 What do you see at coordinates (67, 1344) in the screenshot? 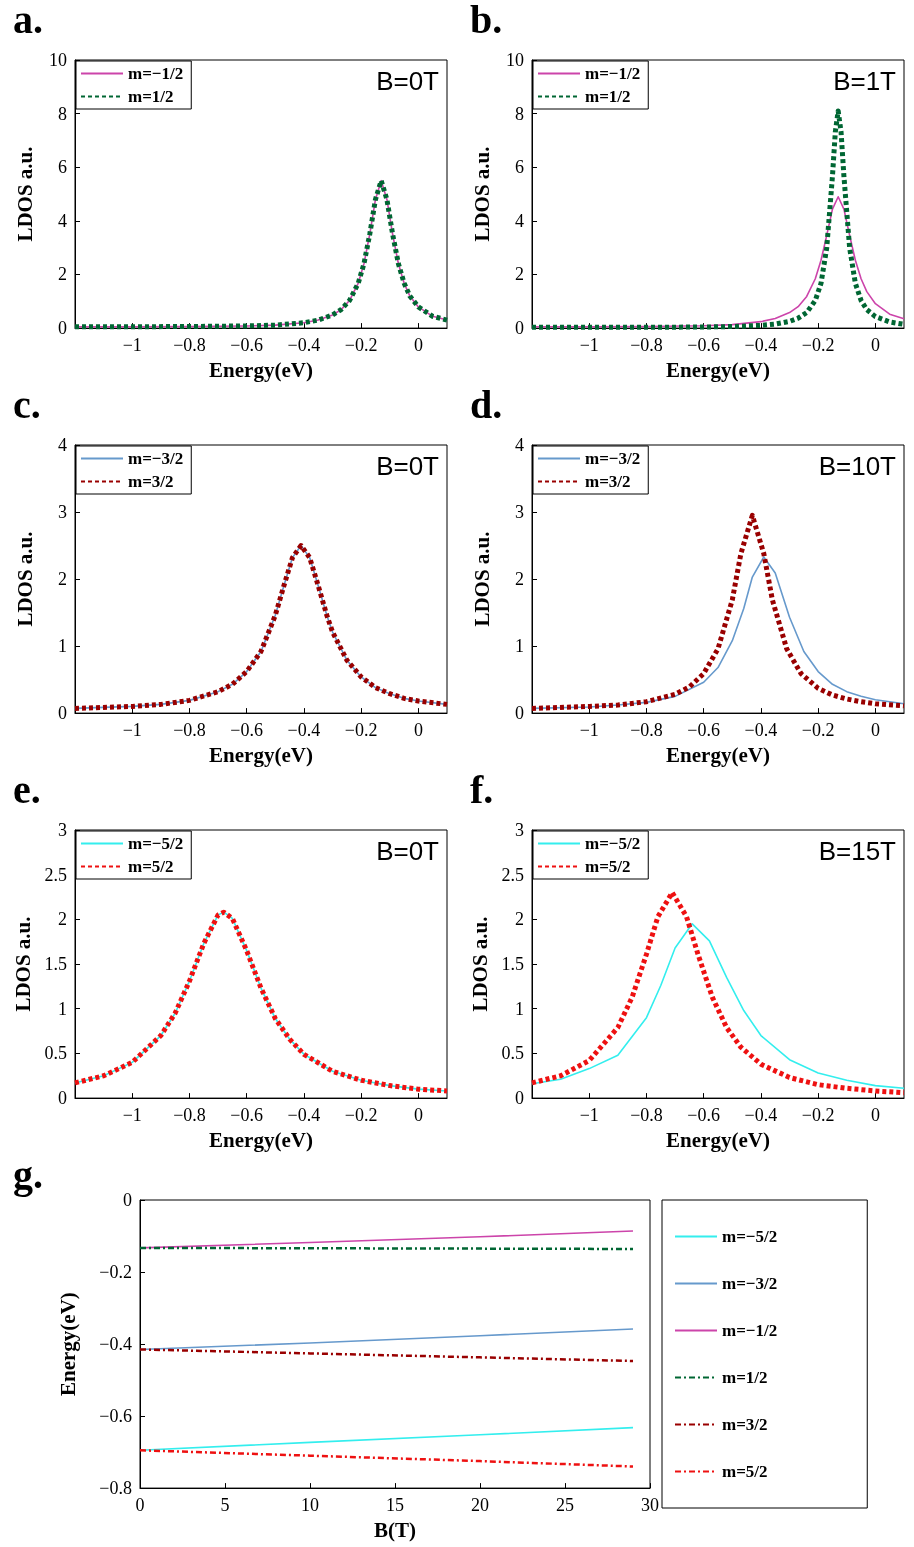
I see `y-axis-title: Energy(eV)` at bounding box center [67, 1344].